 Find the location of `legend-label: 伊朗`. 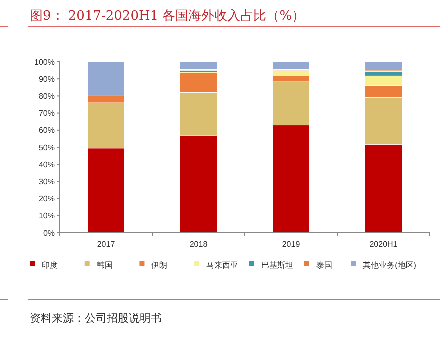

legend-label: 伊朗 is located at coordinates (160, 265).